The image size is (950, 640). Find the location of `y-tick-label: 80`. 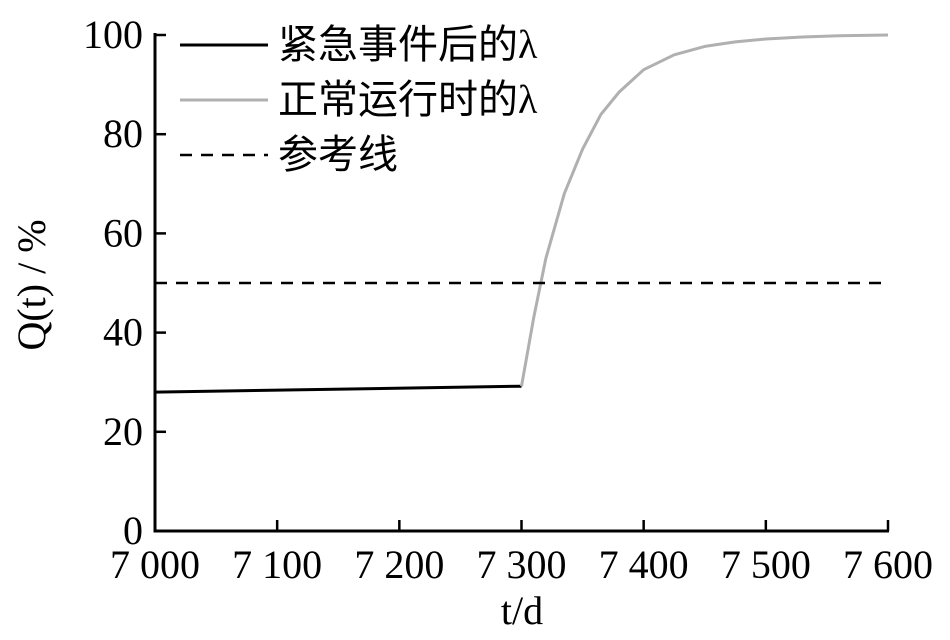

y-tick-label: 80 is located at coordinates (123, 133).